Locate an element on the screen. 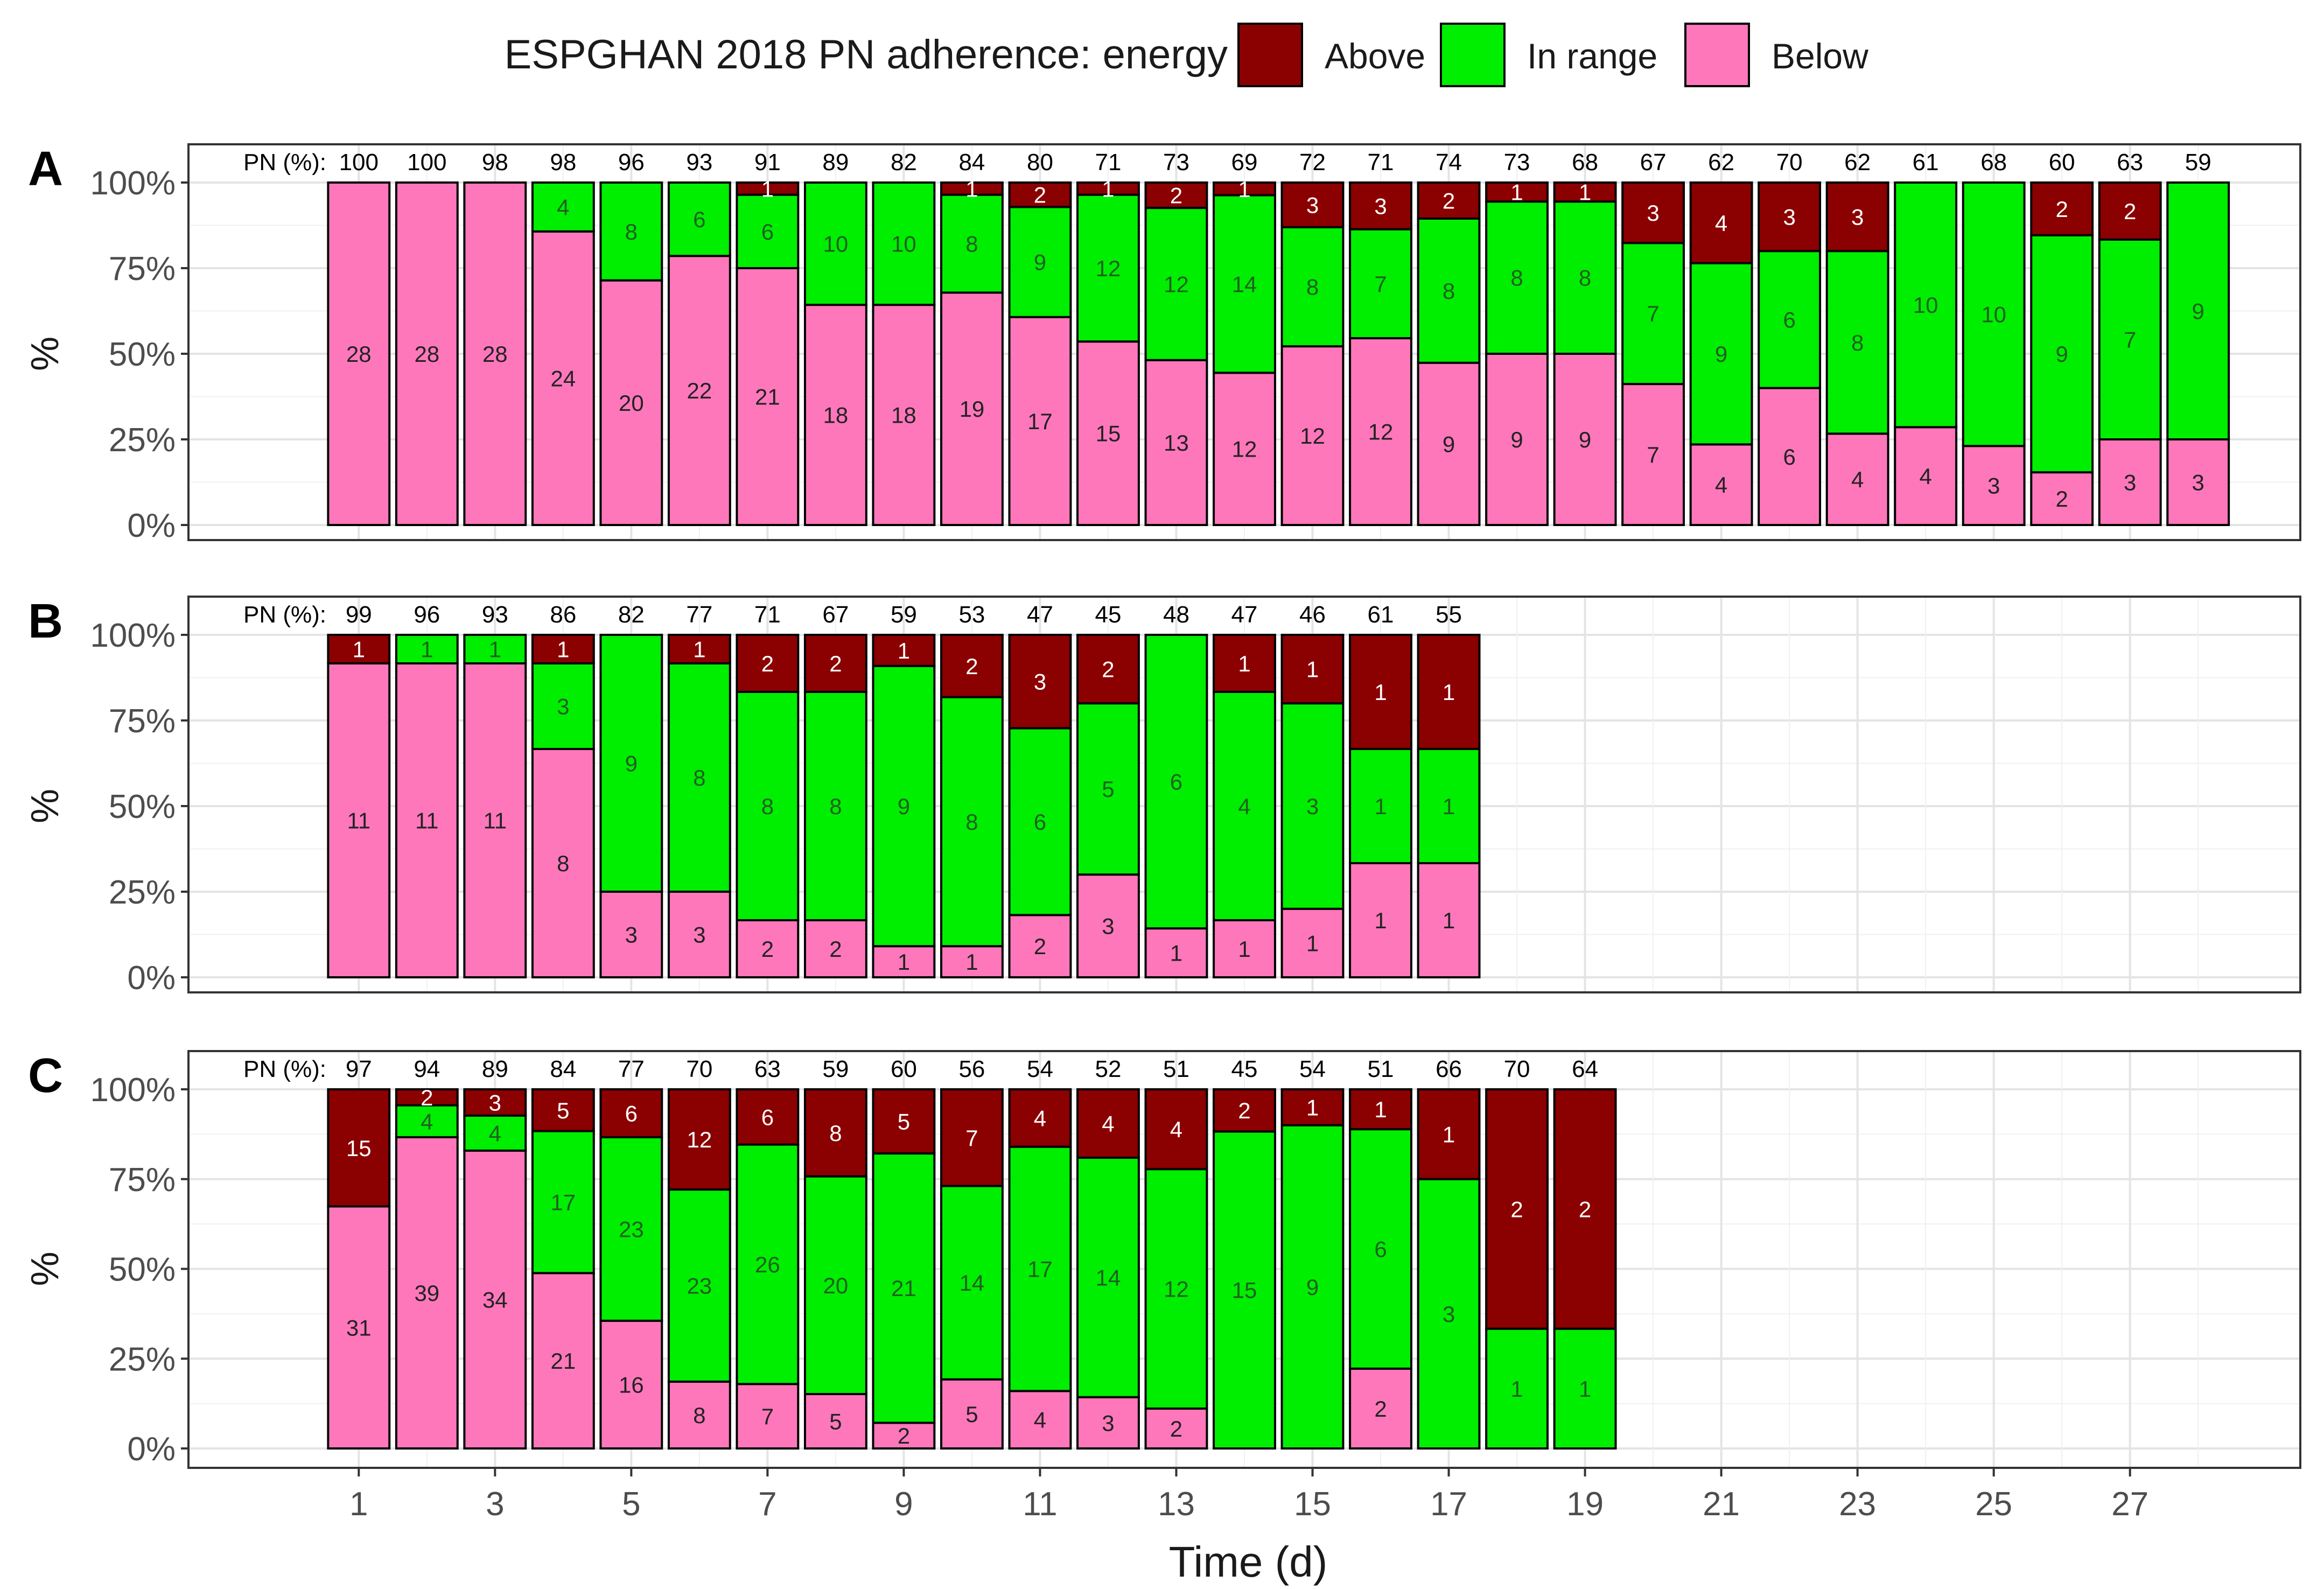  x-tick-label: 11 is located at coordinates (1040, 1504).